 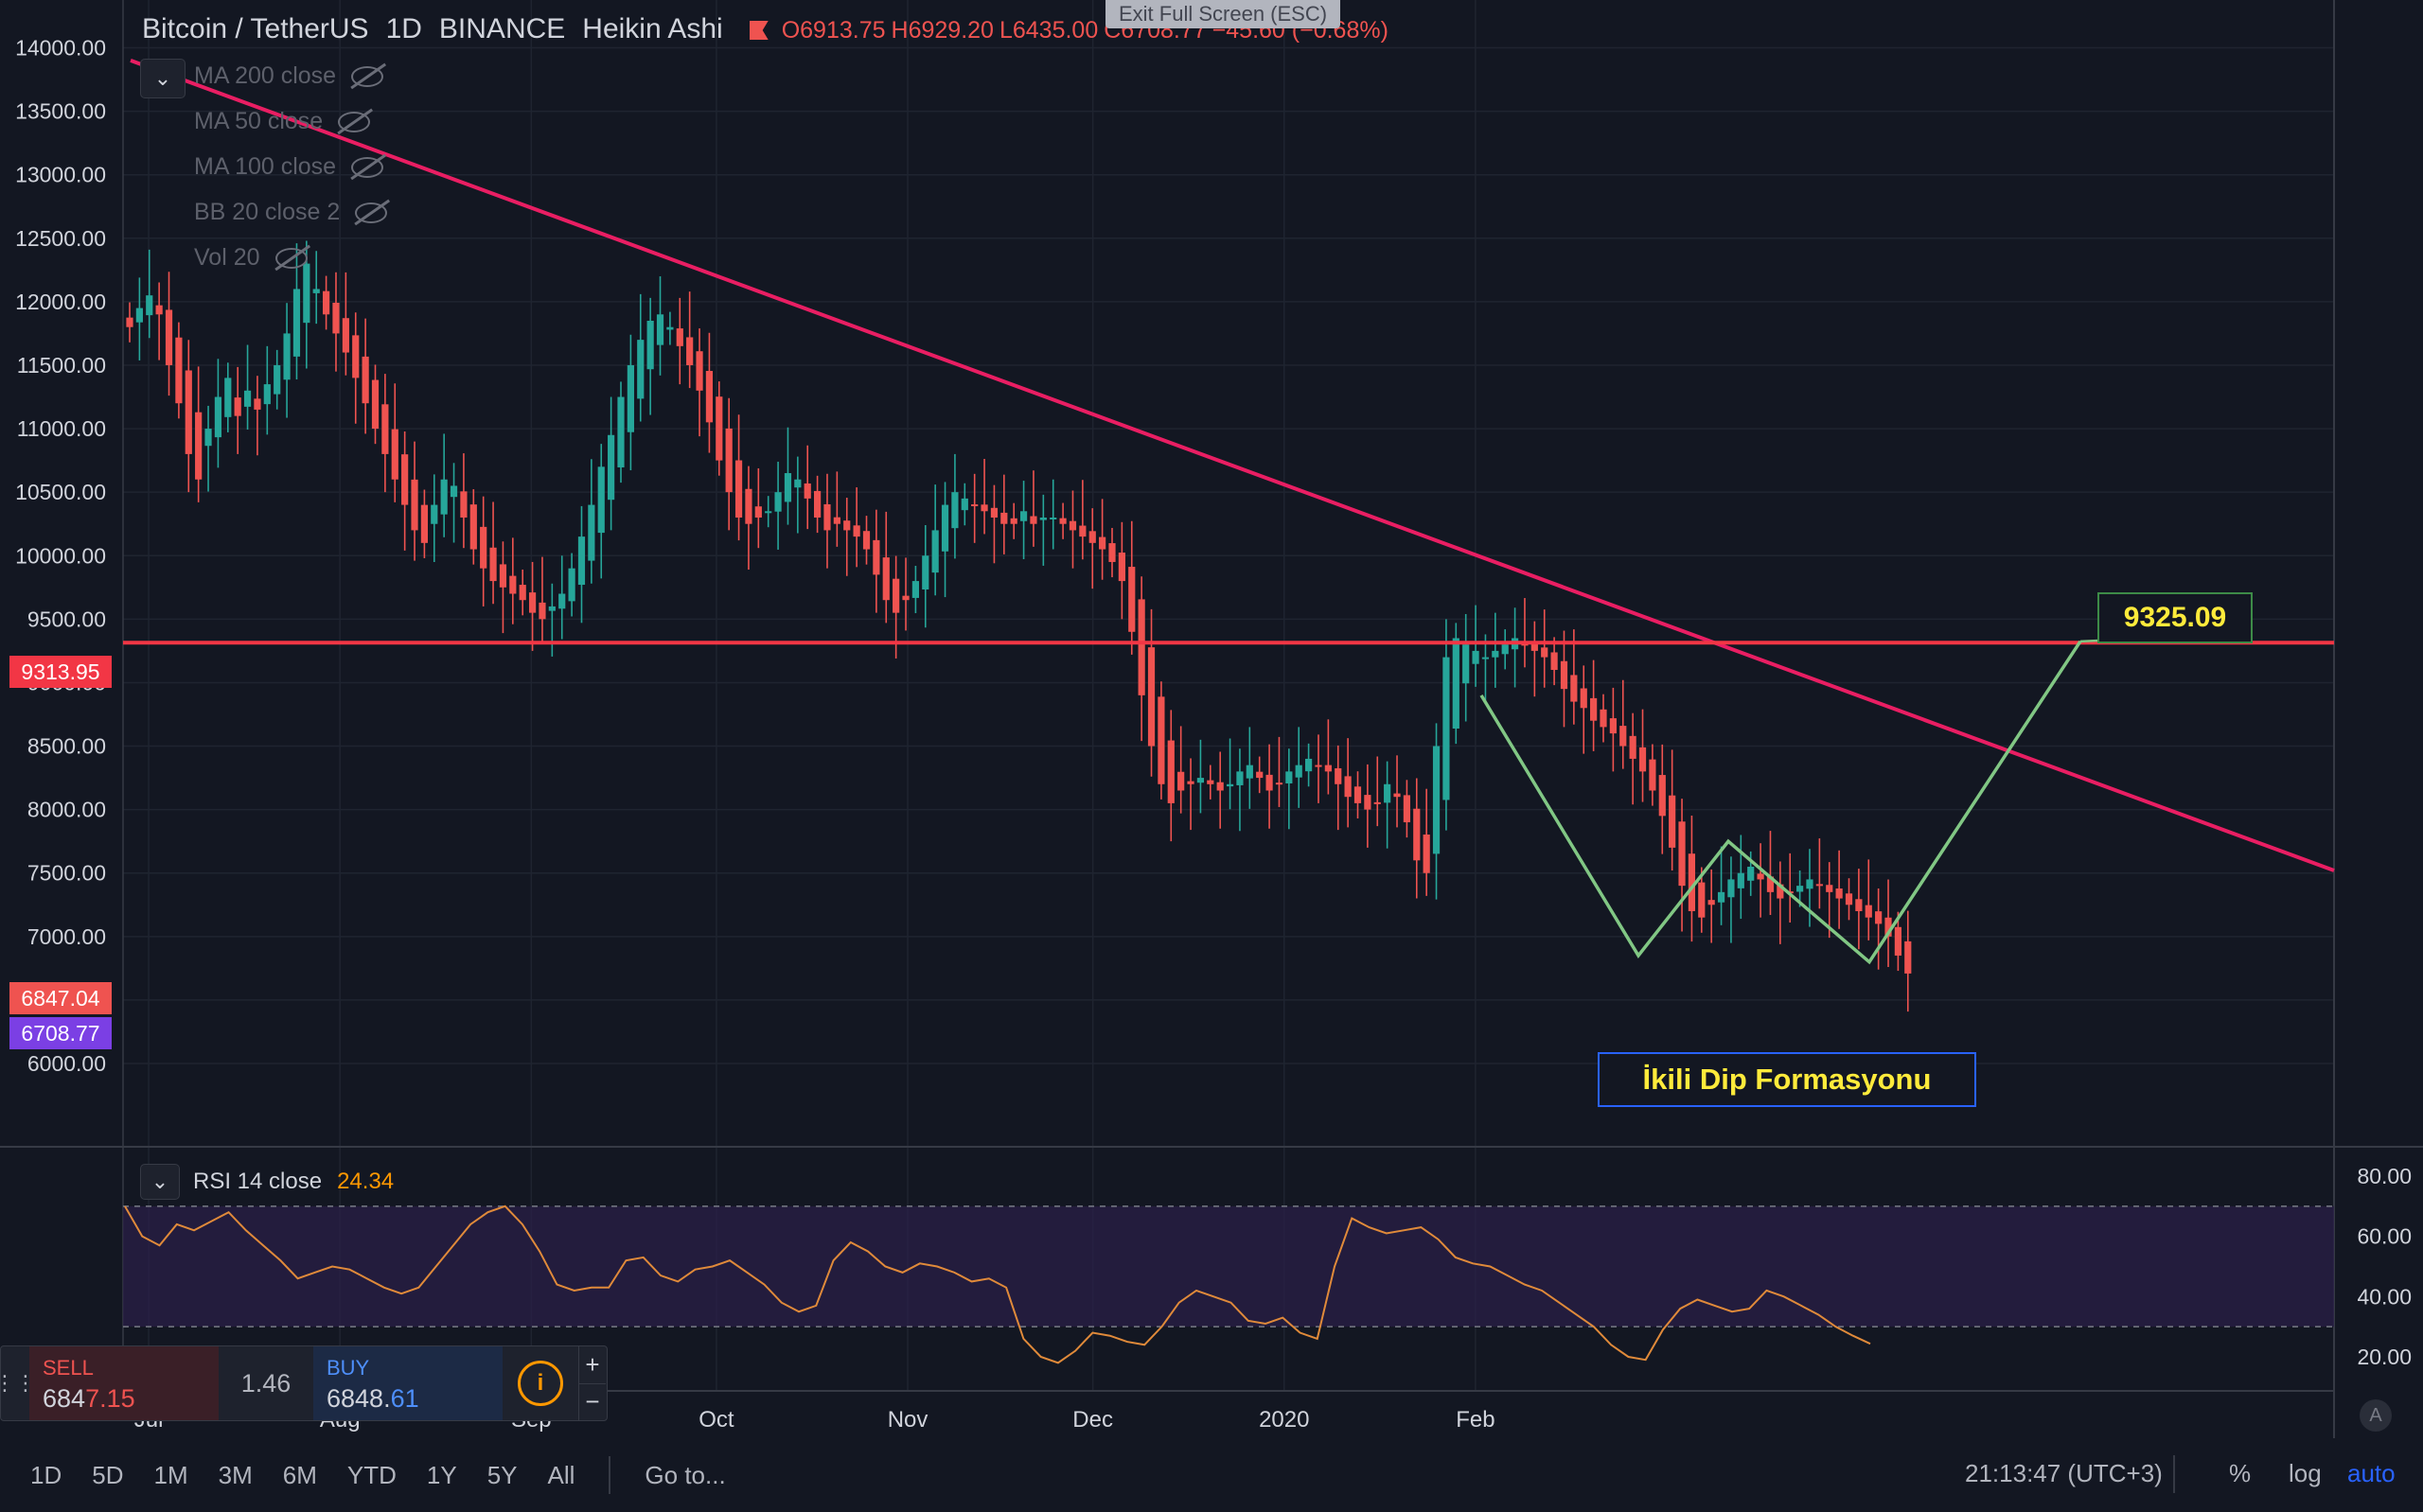 What do you see at coordinates (1787, 1079) in the screenshot?
I see `pattern-label: İkili Dip Formasyonu` at bounding box center [1787, 1079].